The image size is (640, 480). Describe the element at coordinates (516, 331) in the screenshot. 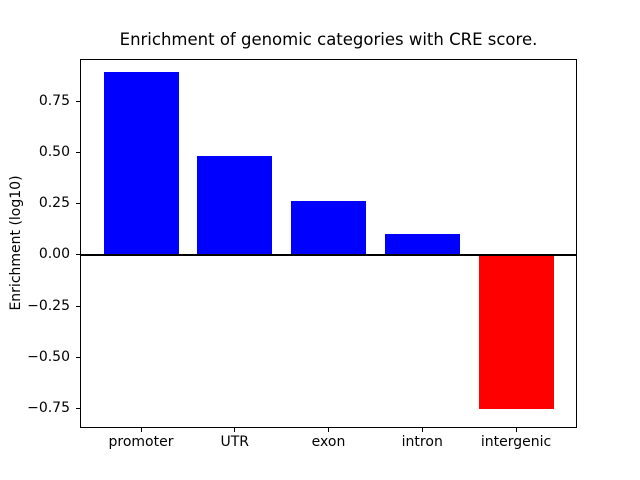

I see `bar-intergenic` at that location.